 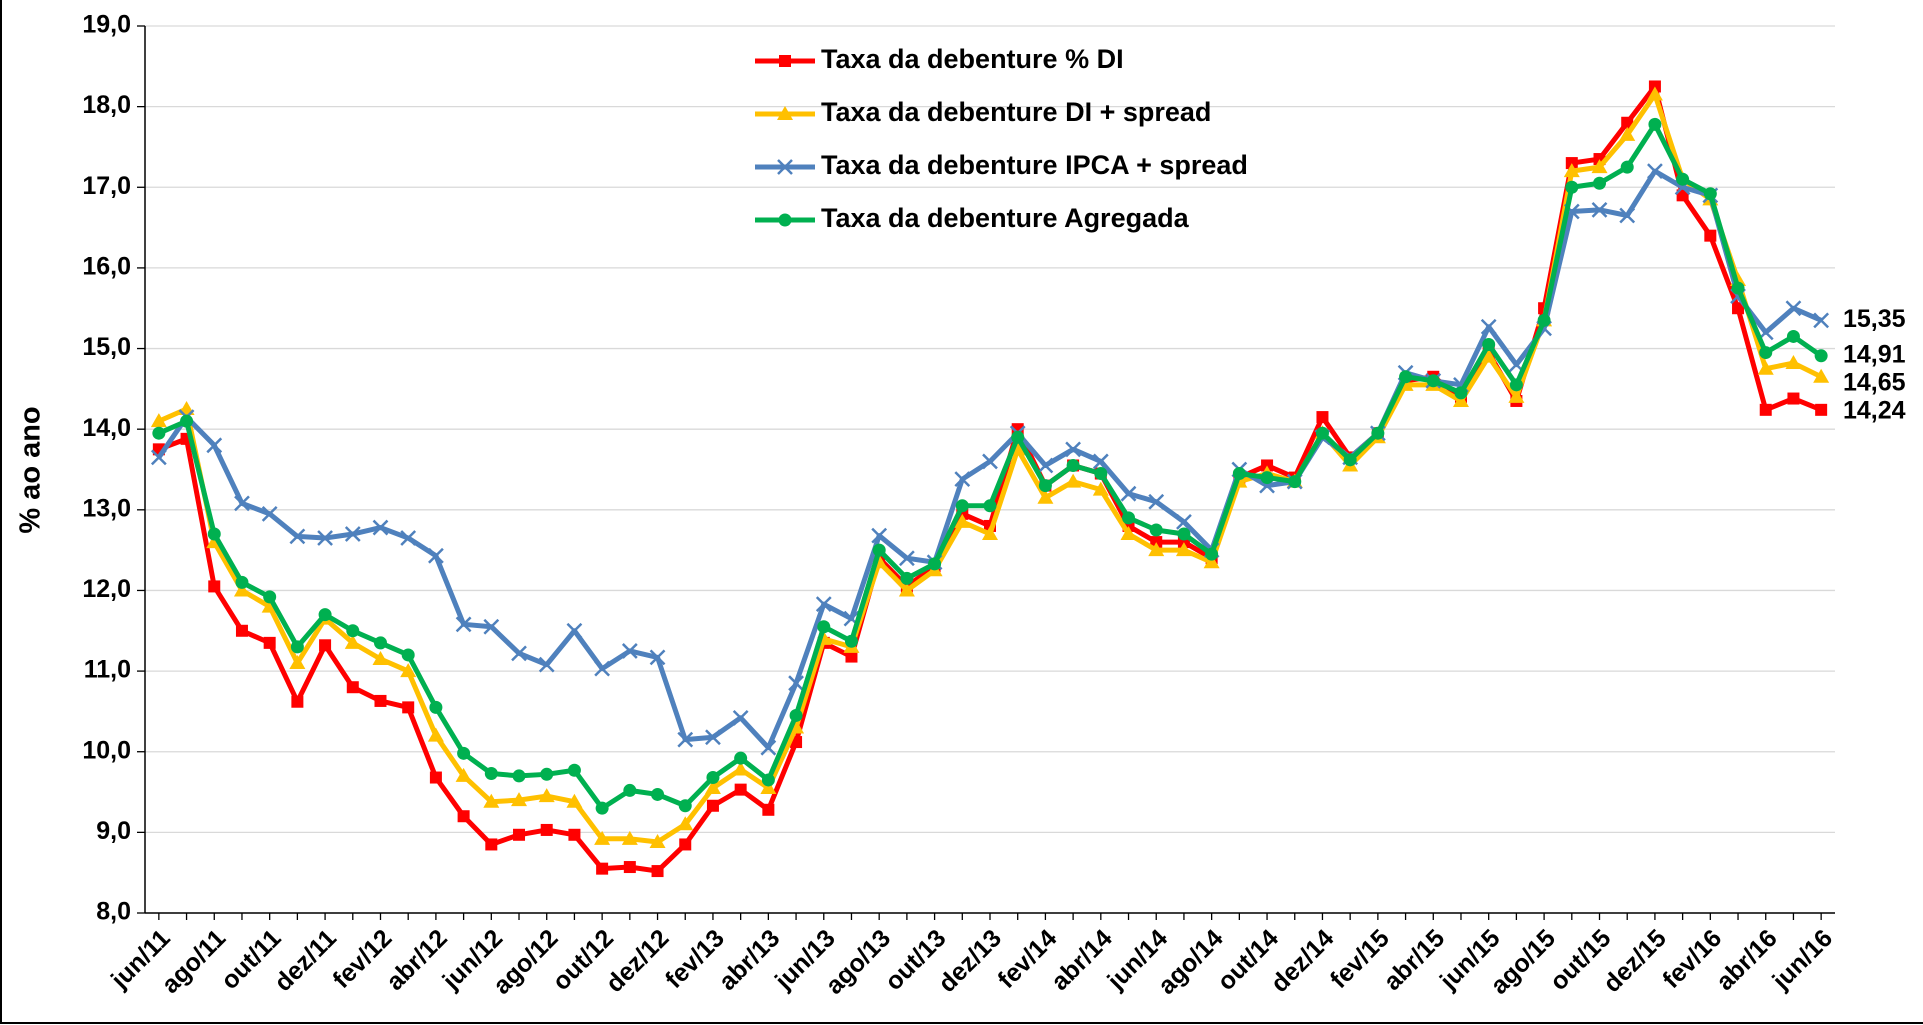 I want to click on y-tick-label: 10,0, so click(x=106, y=750).